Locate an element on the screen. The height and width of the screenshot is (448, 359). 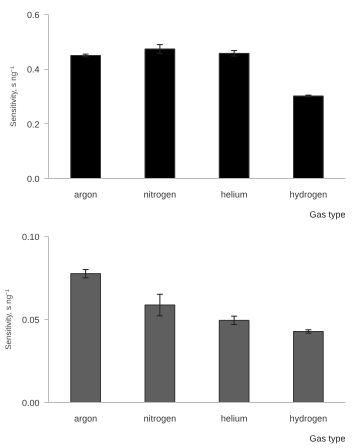
y-tick-label: 0.6 is located at coordinates (33, 15).